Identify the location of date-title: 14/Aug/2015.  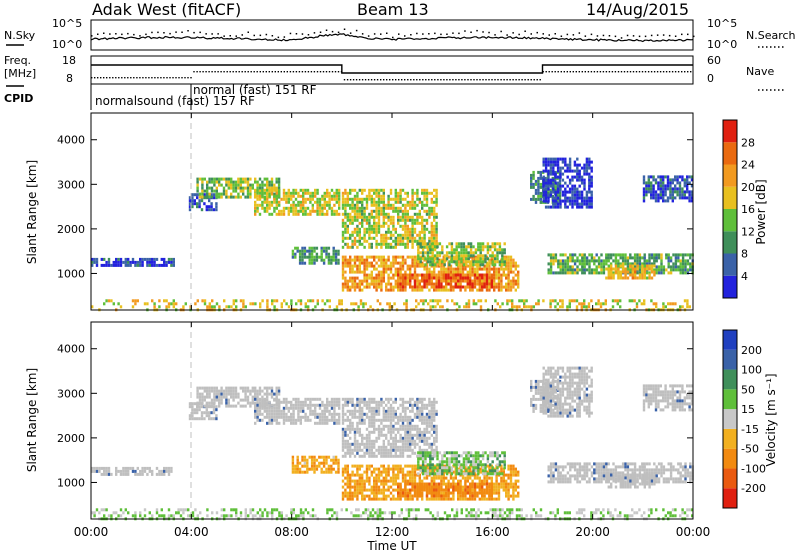
(637, 9).